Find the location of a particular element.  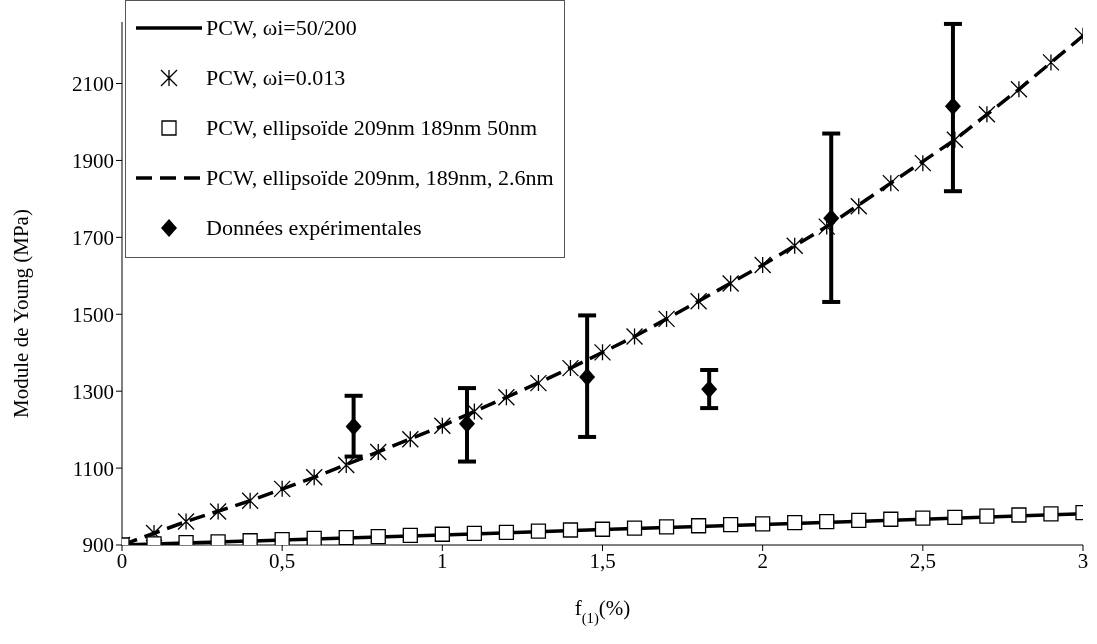

legend-label: PCW, ellipsoïde 209nm, 189nm, 2.6nm is located at coordinates (380, 178).